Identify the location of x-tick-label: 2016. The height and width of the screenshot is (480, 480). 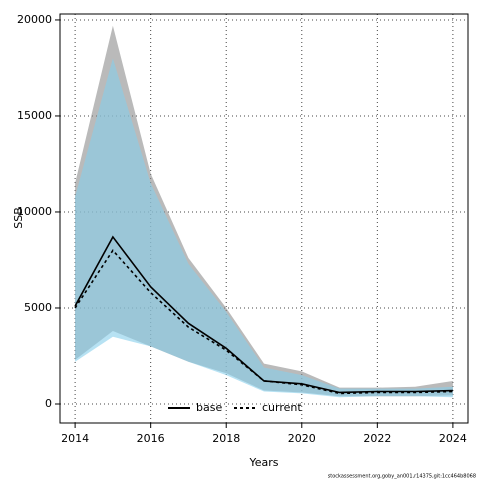
(151, 438).